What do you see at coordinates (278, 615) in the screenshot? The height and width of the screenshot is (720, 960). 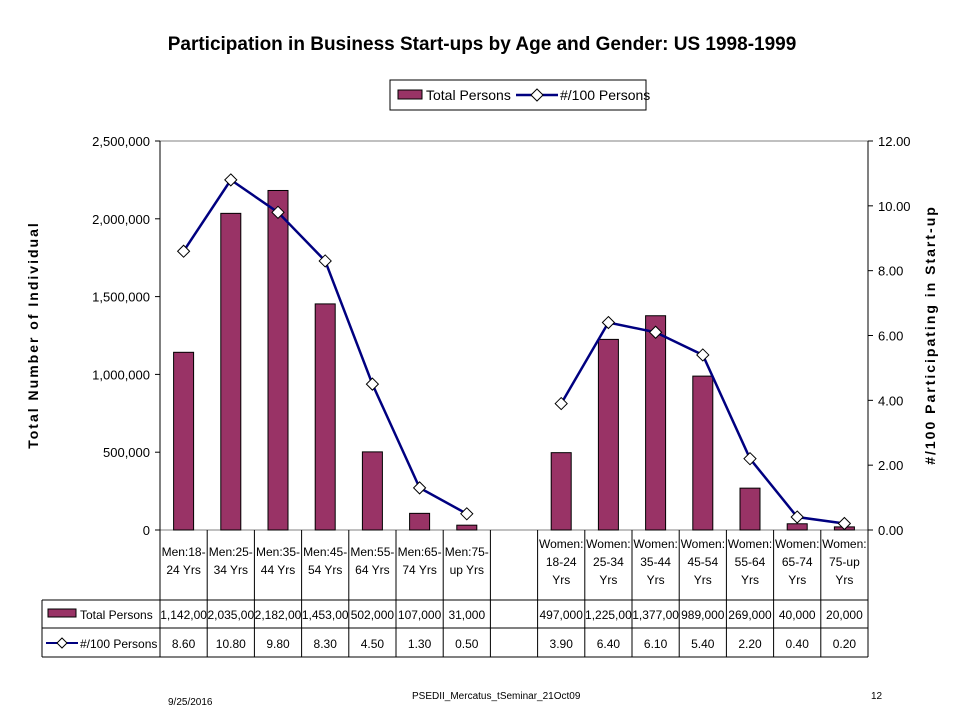 I see `table-cell-bars: 2,182,00` at bounding box center [278, 615].